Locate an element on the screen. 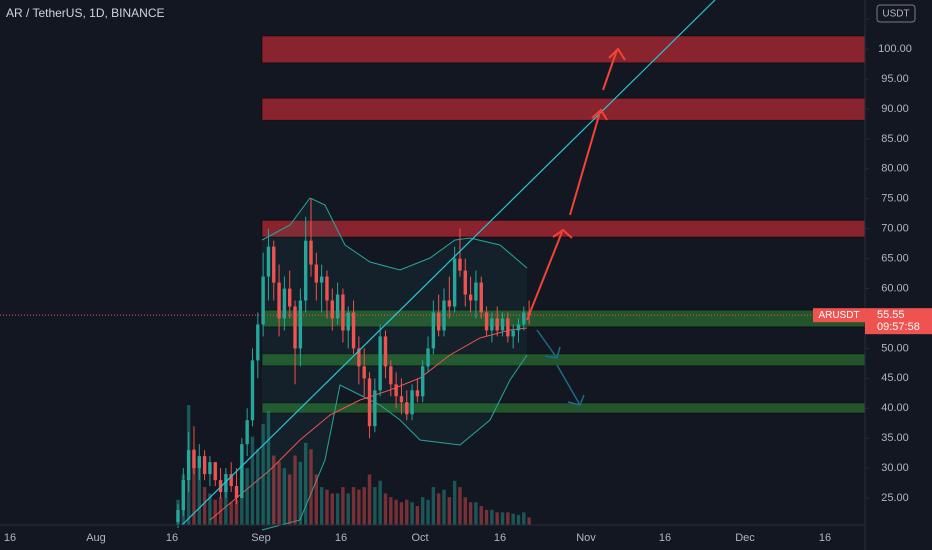  bollinger-upper is located at coordinates (394, 234).